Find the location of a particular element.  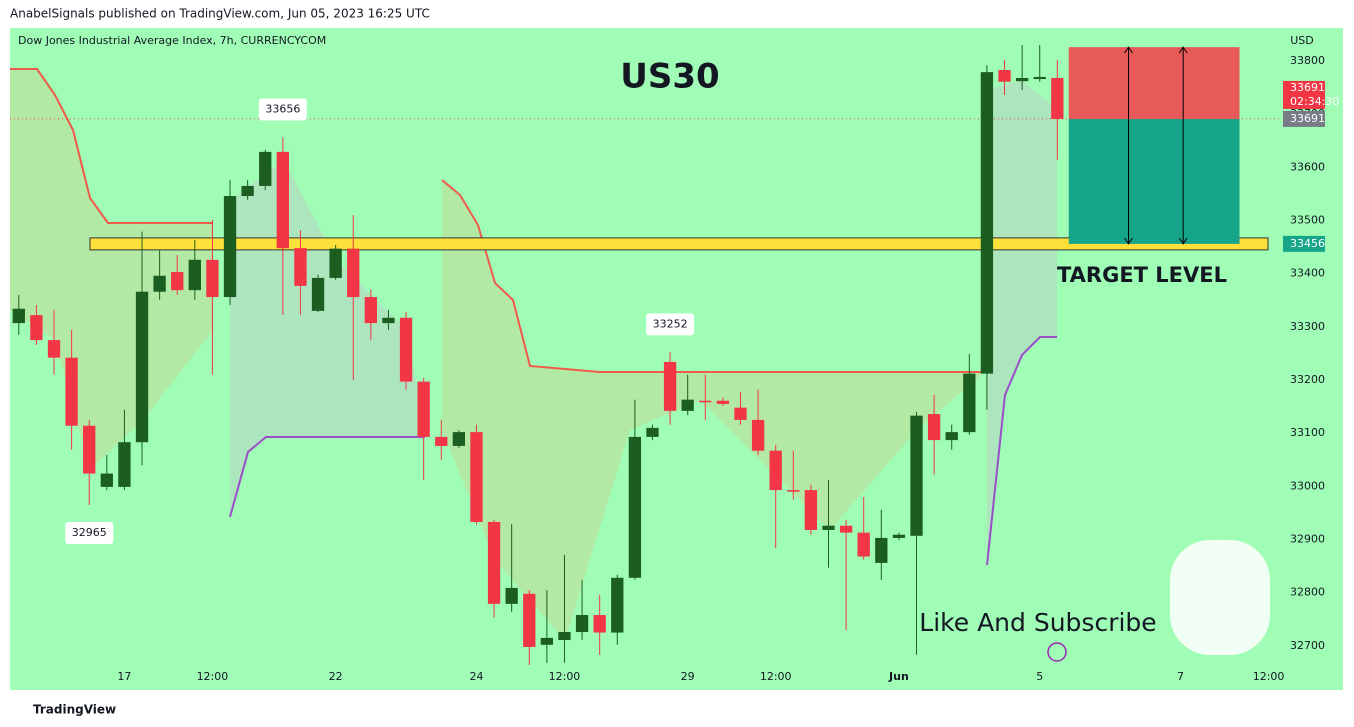

y-tick-label: 33600 is located at coordinates (1307, 166).